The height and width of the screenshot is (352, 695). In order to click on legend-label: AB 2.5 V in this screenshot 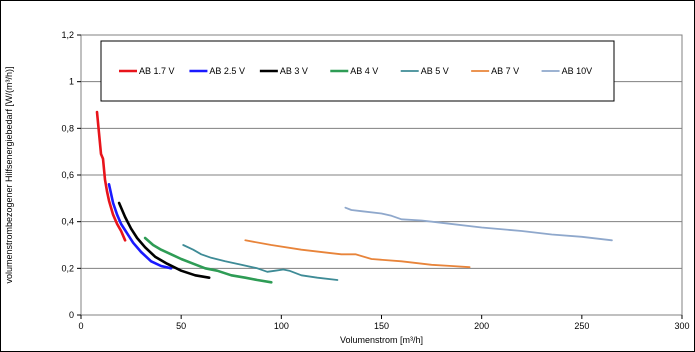, I will do `click(227, 71)`.